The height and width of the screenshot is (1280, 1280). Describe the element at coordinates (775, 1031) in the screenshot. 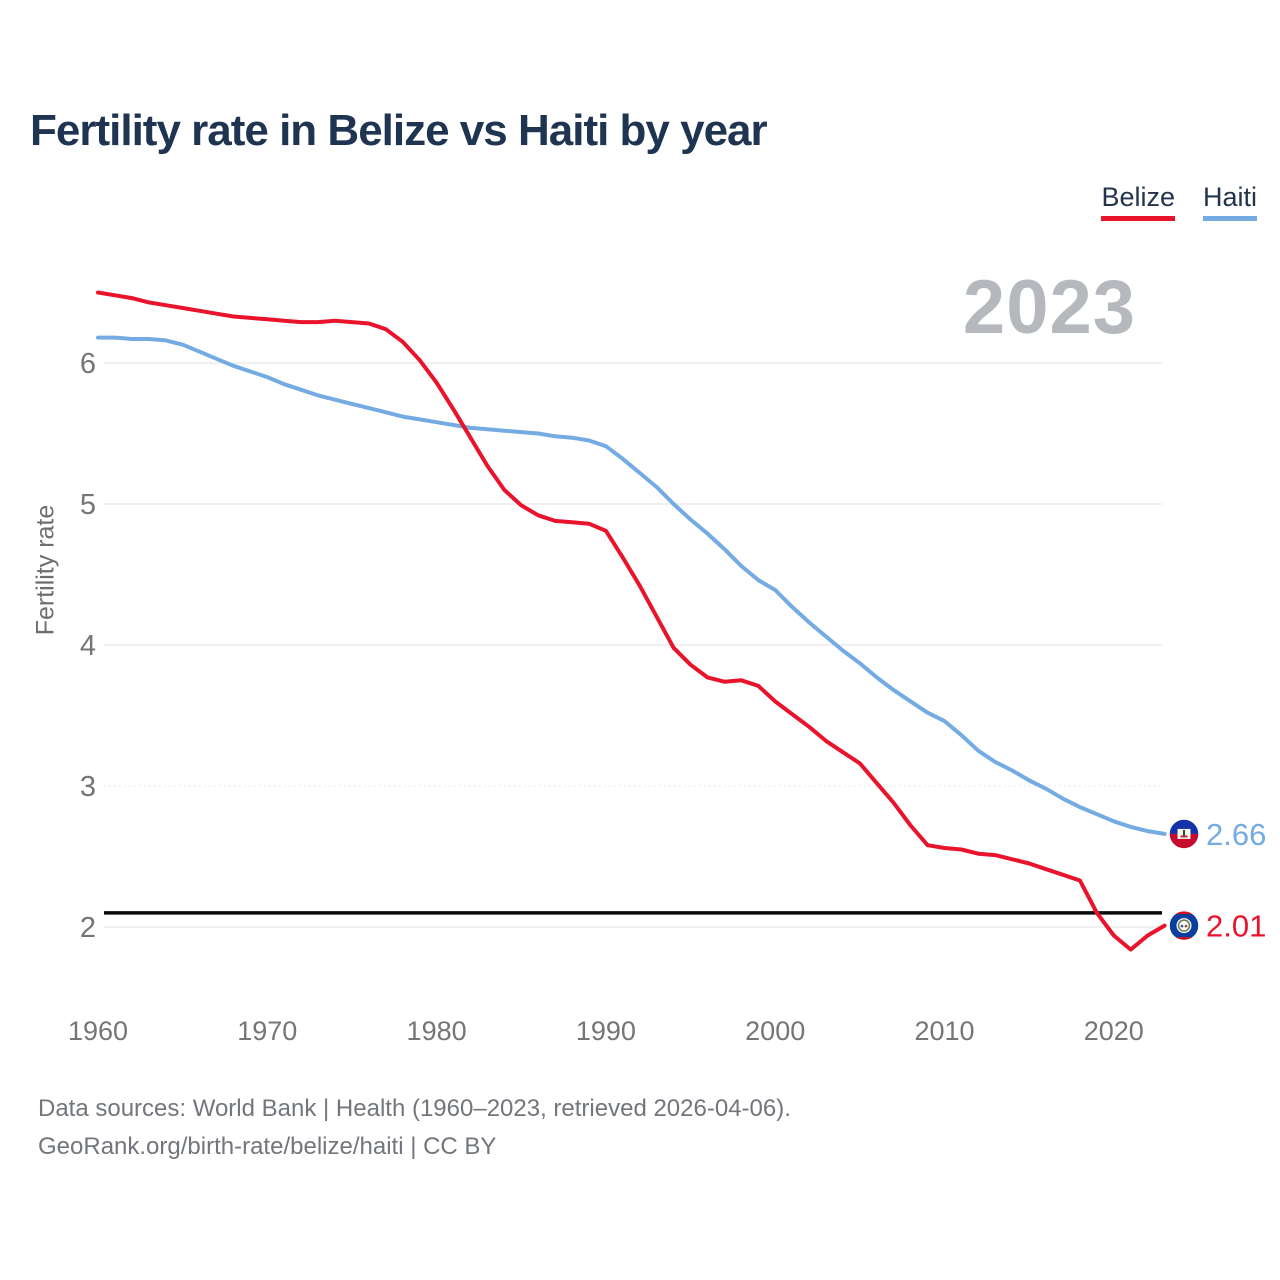

I see `x-tick-2000: 2000` at that location.